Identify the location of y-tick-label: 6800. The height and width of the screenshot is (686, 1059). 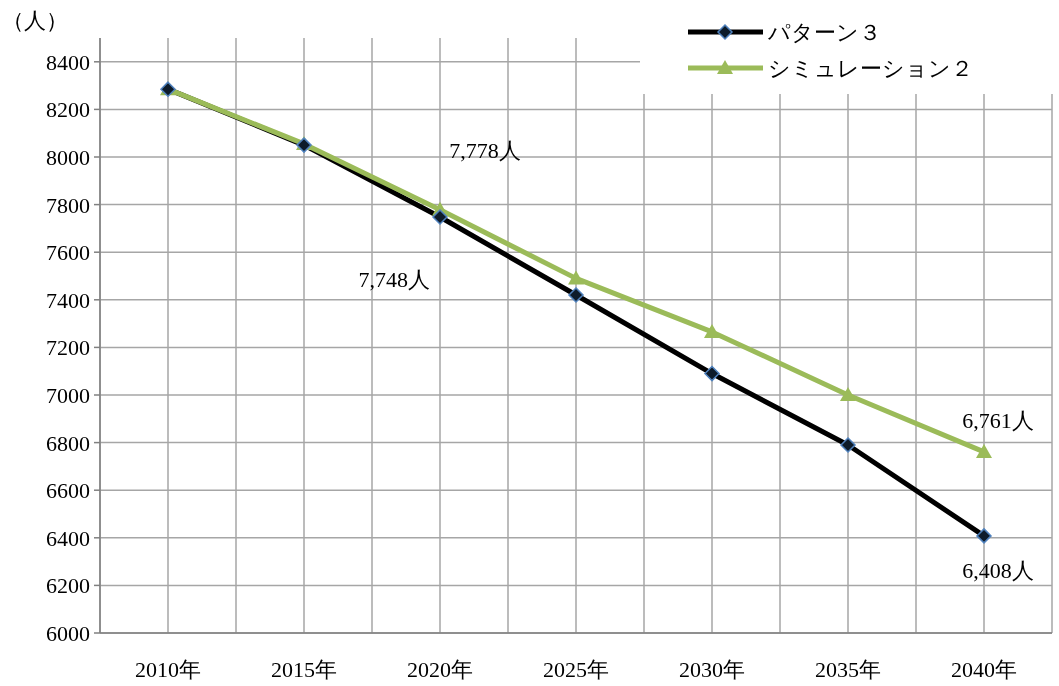
(68, 443).